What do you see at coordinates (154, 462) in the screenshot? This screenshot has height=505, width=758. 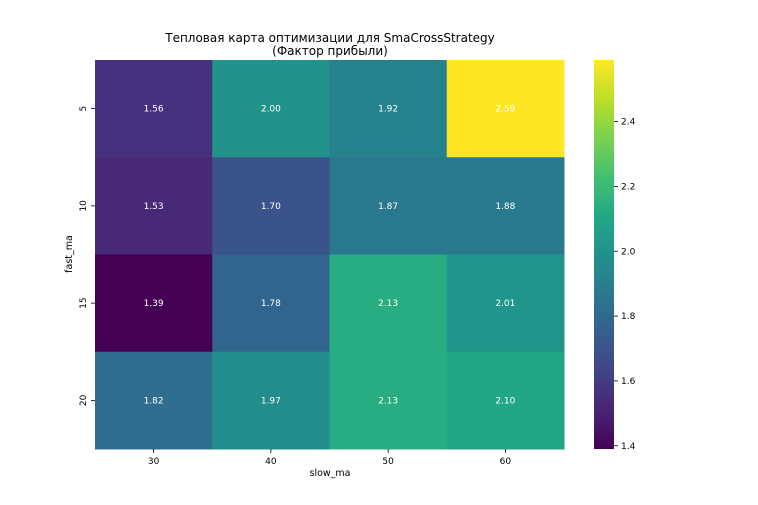 I see `x-tick-label: 30` at bounding box center [154, 462].